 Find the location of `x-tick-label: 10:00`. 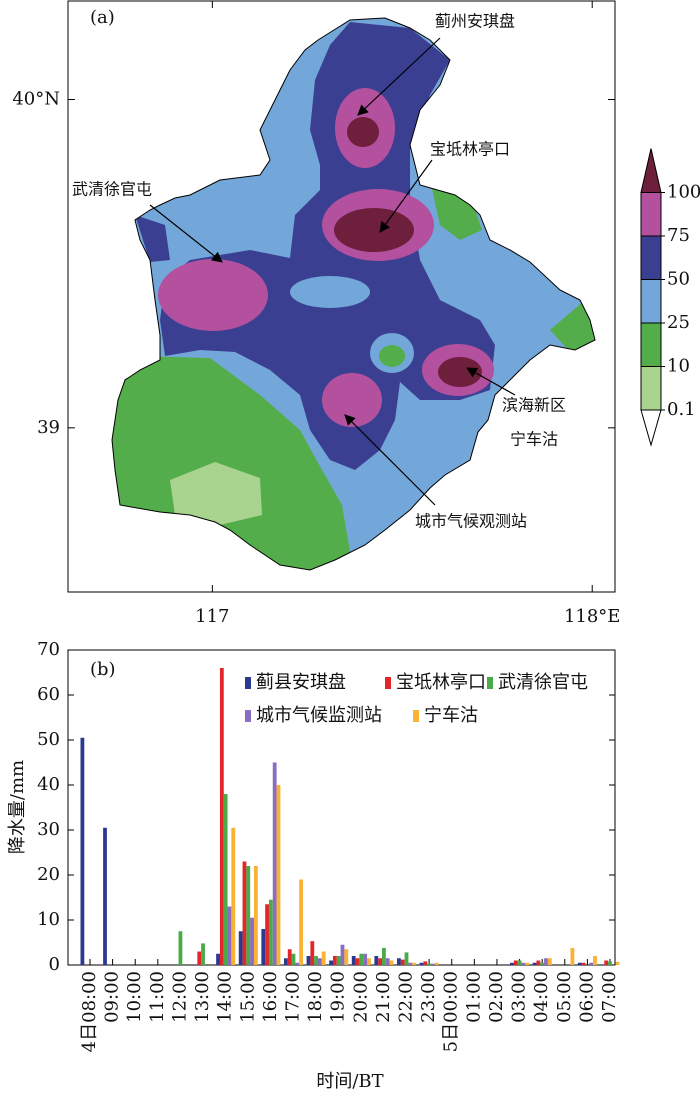

x-tick-label: 10:00 is located at coordinates (134, 997).